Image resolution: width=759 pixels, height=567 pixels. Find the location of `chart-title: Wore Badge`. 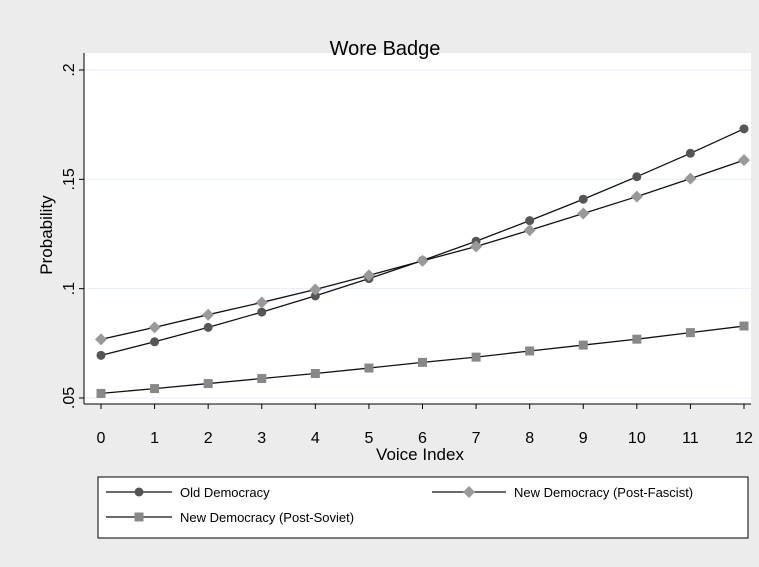

chart-title: Wore Badge is located at coordinates (385, 49).